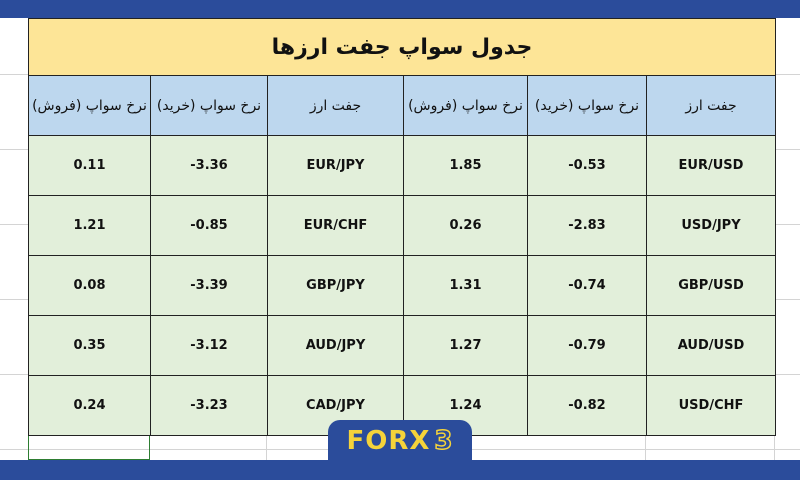 Image resolution: width=800 pixels, height=480 pixels. Describe the element at coordinates (711, 165) in the screenshot. I see `pair-cell: EUR/USD` at that location.